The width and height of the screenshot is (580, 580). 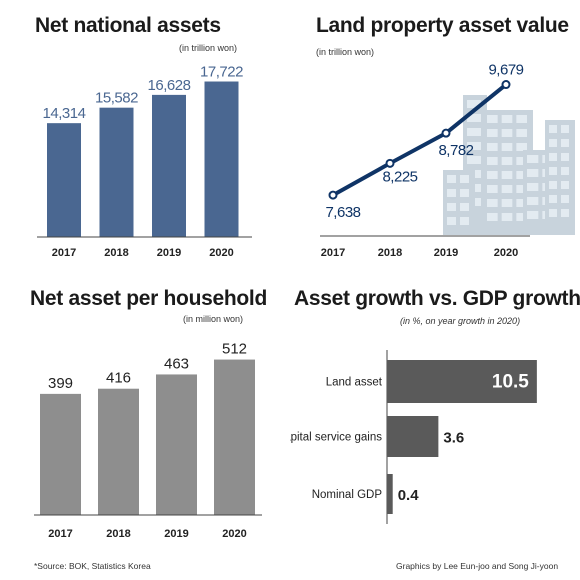 What do you see at coordinates (455, 150) in the screenshot?
I see `value-label-2019: 8,782` at bounding box center [455, 150].